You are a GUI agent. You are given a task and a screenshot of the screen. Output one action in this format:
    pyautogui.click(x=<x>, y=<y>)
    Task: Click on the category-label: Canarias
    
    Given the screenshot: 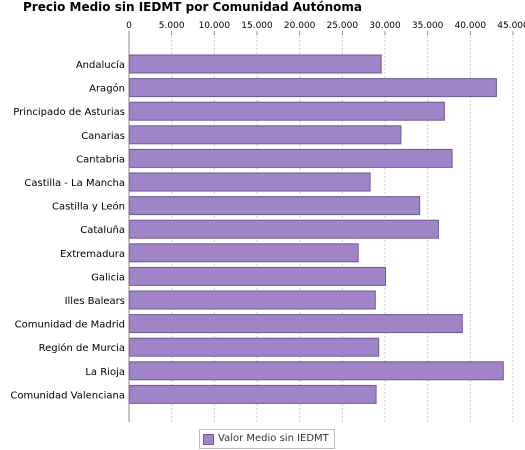 What is the action you would take?
    pyautogui.click(x=103, y=136)
    